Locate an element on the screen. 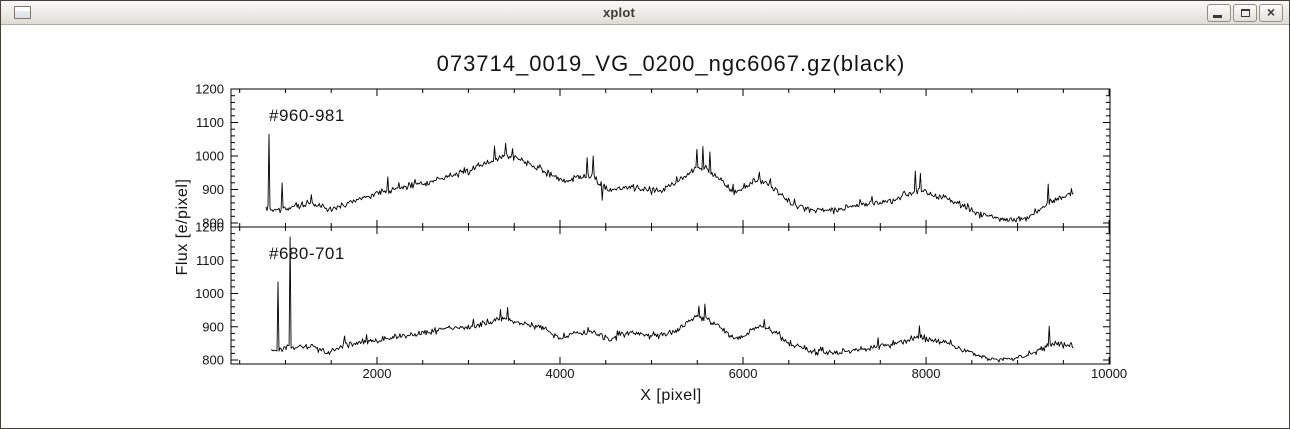 This screenshot has width=1290, height=429. titlebar: xplot × is located at coordinates (645, 13).